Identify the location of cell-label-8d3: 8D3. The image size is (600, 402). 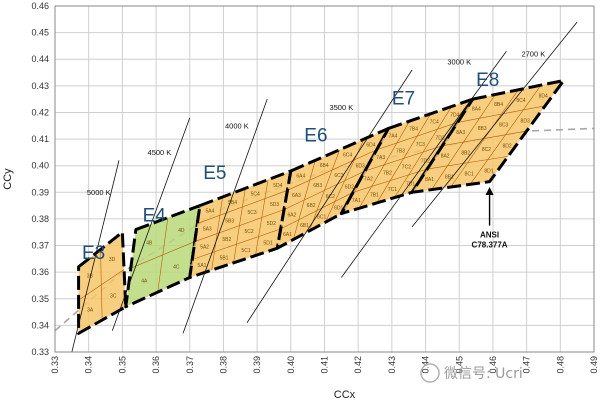
(525, 121).